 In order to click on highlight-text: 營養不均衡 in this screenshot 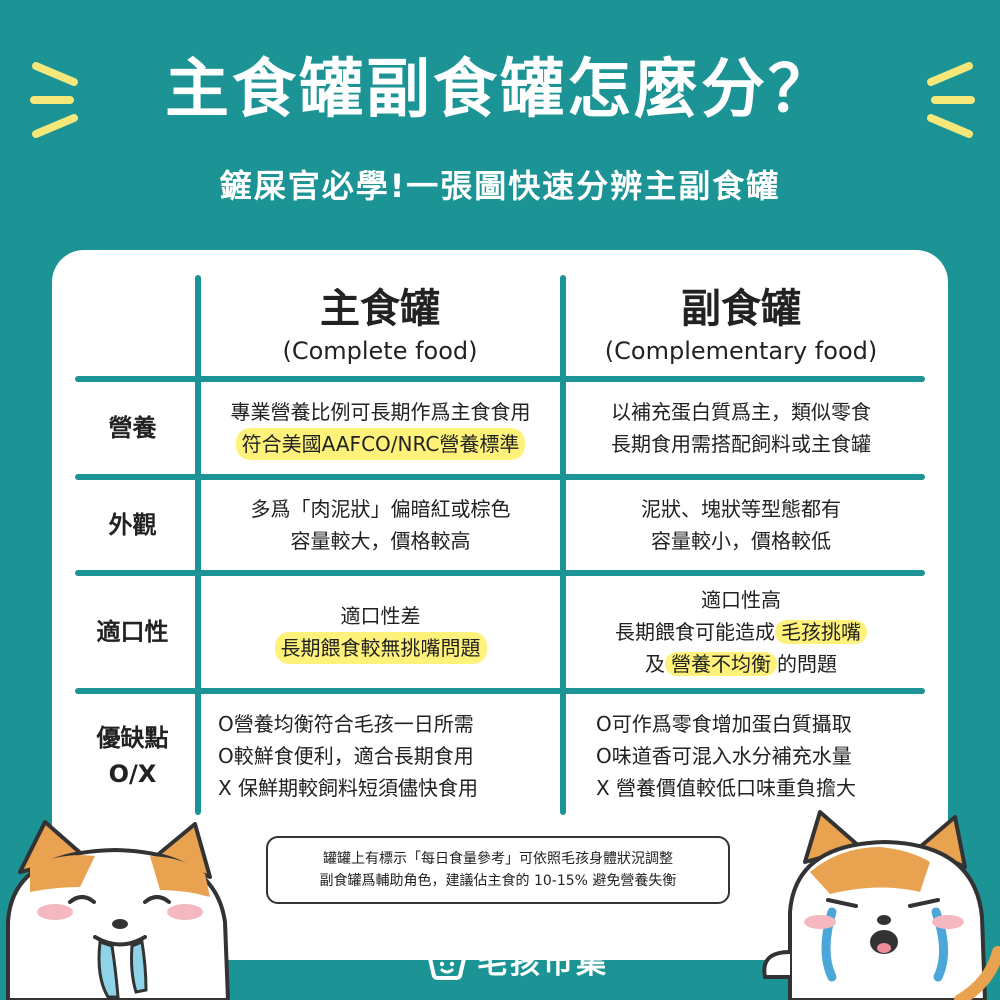, I will do `click(721, 664)`.